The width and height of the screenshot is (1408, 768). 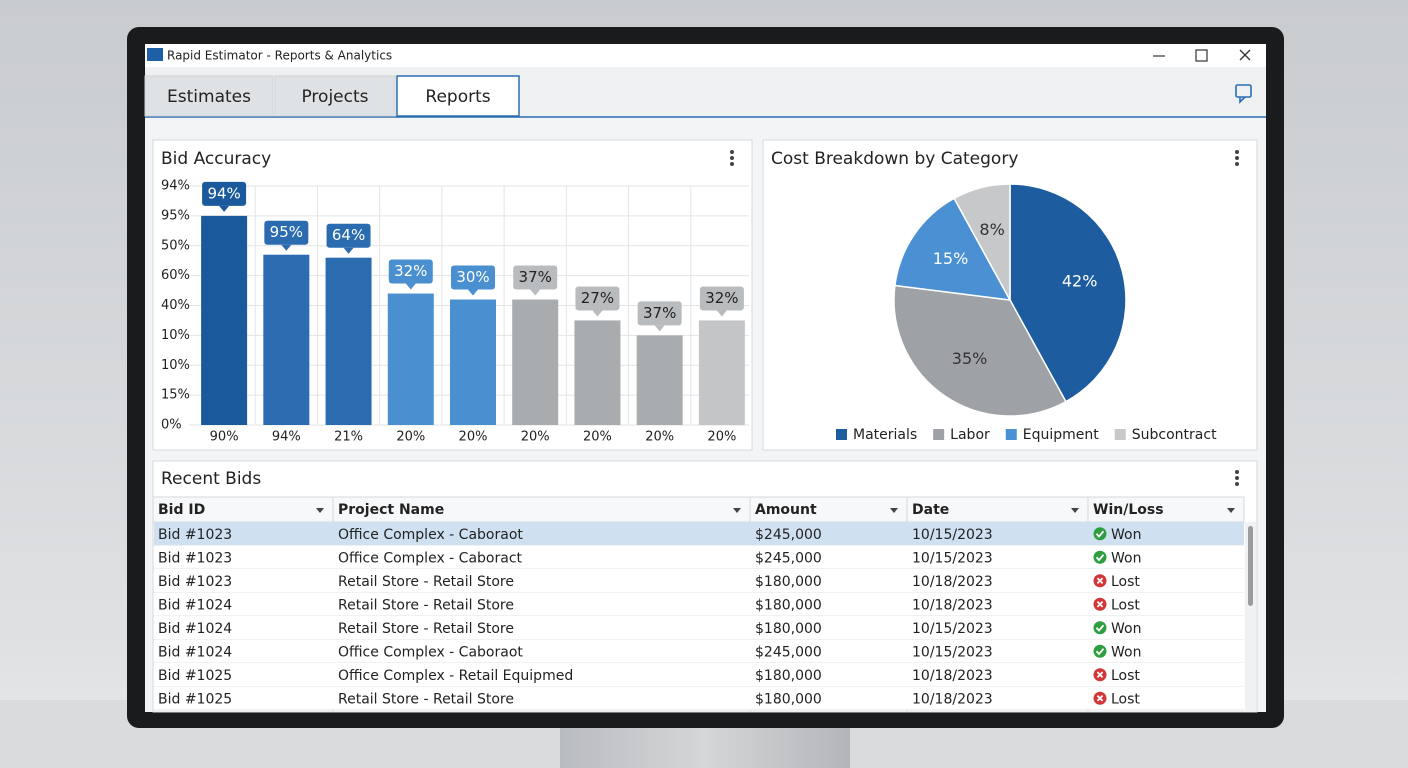 I want to click on status-icon, so click(x=1100, y=557).